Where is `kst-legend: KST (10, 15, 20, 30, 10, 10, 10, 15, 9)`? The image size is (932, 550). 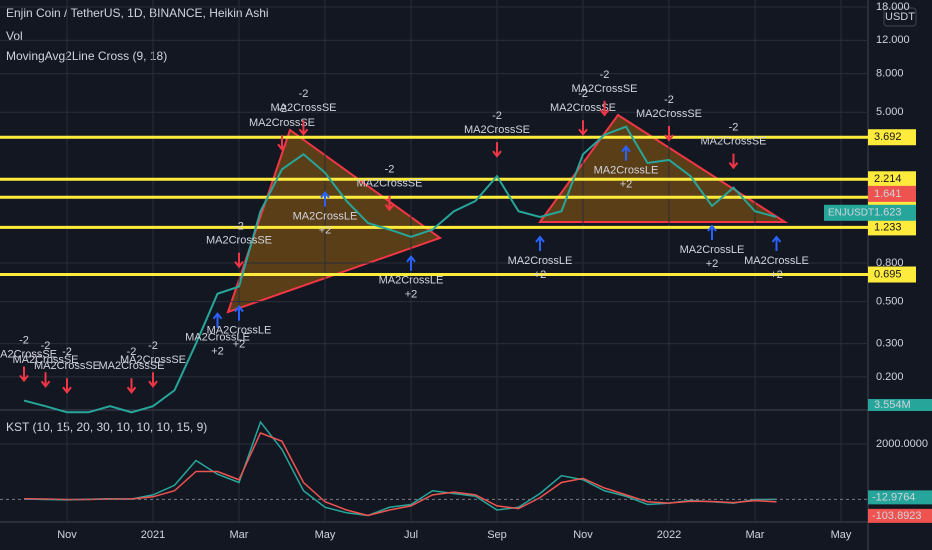
kst-legend: KST (10, 15, 20, 30, 10, 10, 10, 15, 9) is located at coordinates (106, 427).